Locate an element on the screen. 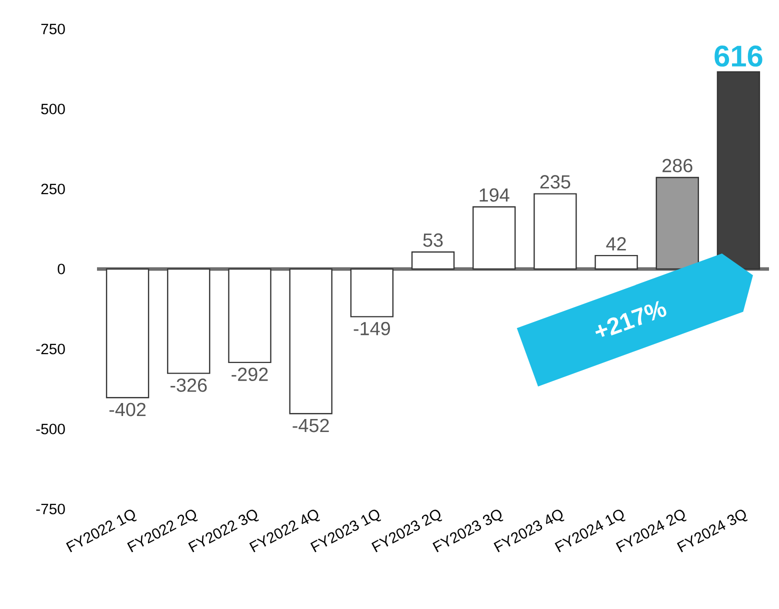 This screenshot has width=779, height=609. y-tick-label: -500 is located at coordinates (50, 429).